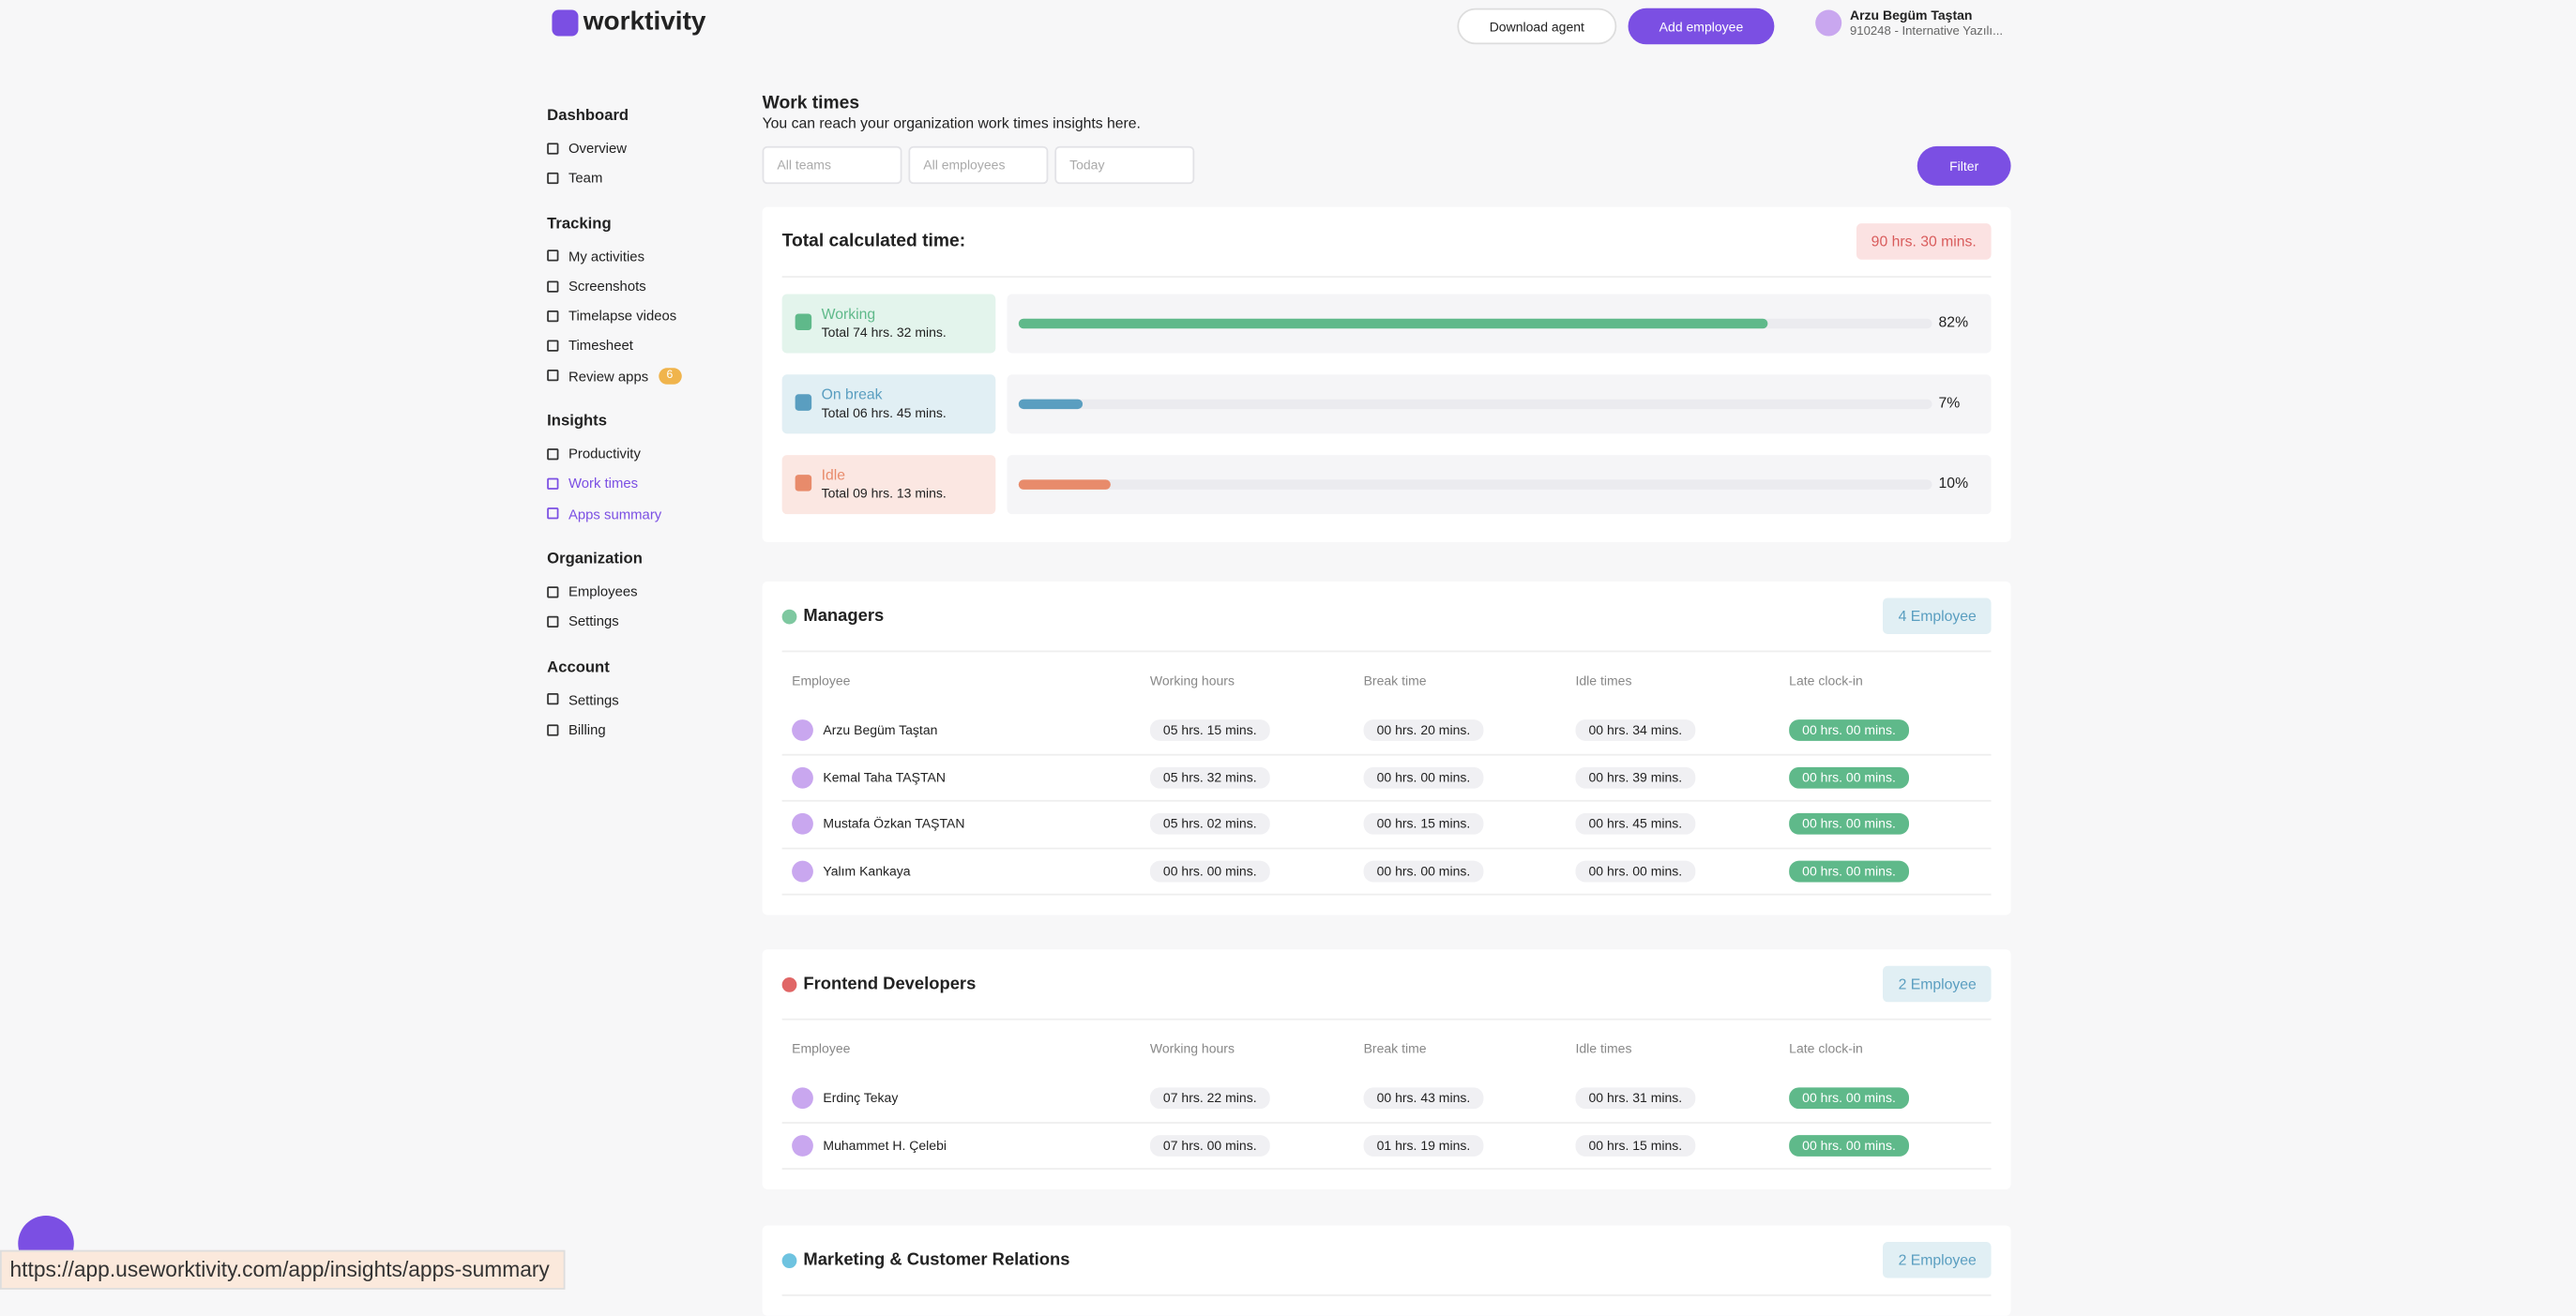 This screenshot has height=1316, width=2576. Describe the element at coordinates (600, 346) in the screenshot. I see `sidebar-label: Timesheet` at that location.